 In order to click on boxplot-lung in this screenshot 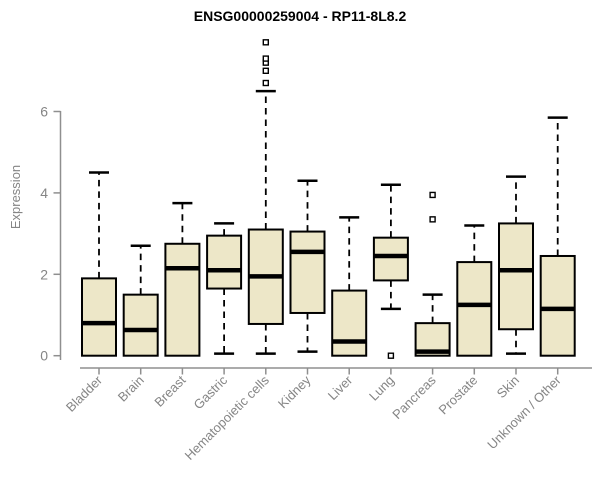, I will do `click(390, 271)`.